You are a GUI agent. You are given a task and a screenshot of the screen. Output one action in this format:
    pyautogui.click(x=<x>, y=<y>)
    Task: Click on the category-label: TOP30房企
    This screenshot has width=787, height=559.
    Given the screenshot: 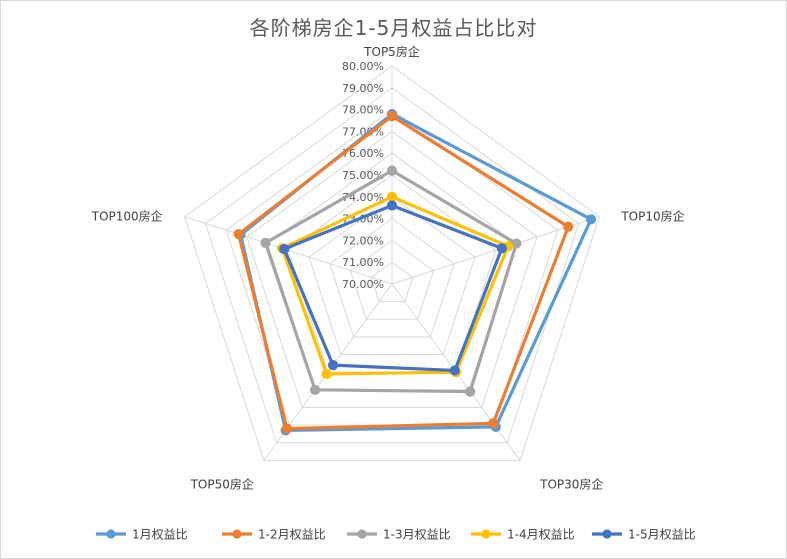 What is the action you would take?
    pyautogui.click(x=571, y=483)
    